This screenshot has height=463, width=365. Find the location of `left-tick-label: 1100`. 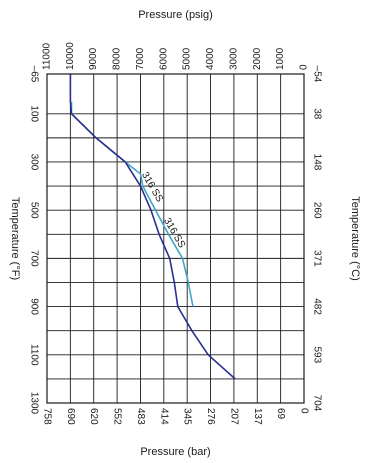

left-tick-label: 1100 is located at coordinates (34, 355).